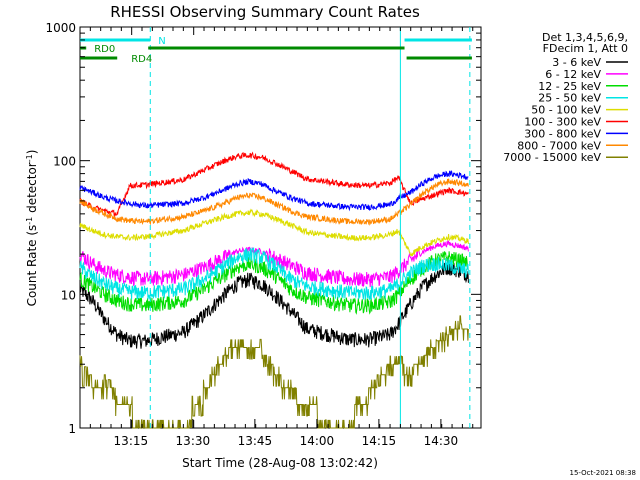  What do you see at coordinates (265, 12) in the screenshot?
I see `chart-title: RHESSI Observing Summary Count Rates` at bounding box center [265, 12].